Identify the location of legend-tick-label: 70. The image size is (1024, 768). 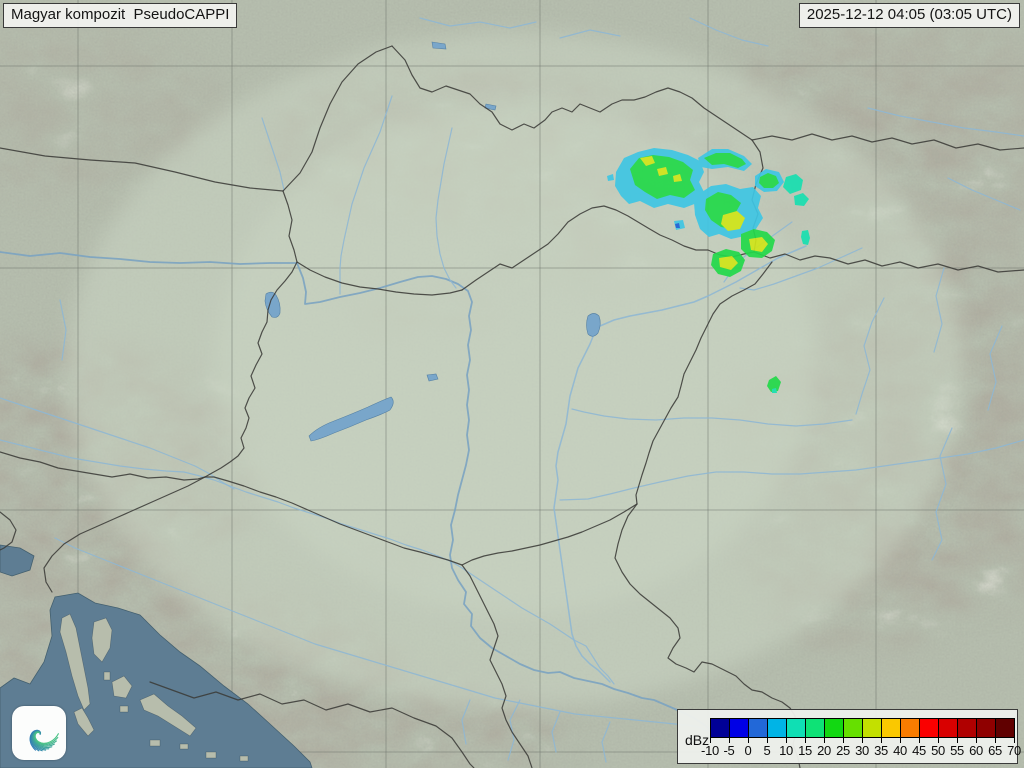
(1014, 750).